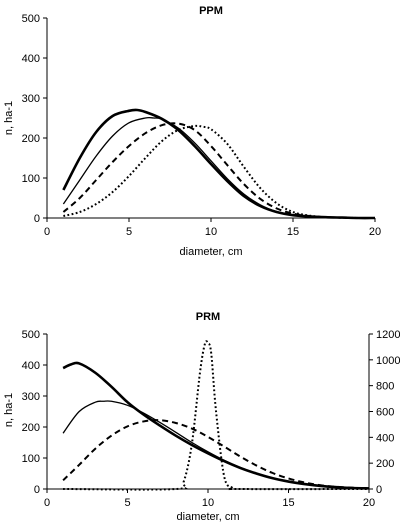 The image size is (400, 526). What do you see at coordinates (211, 11) in the screenshot?
I see `chart-title: PPM` at bounding box center [211, 11].